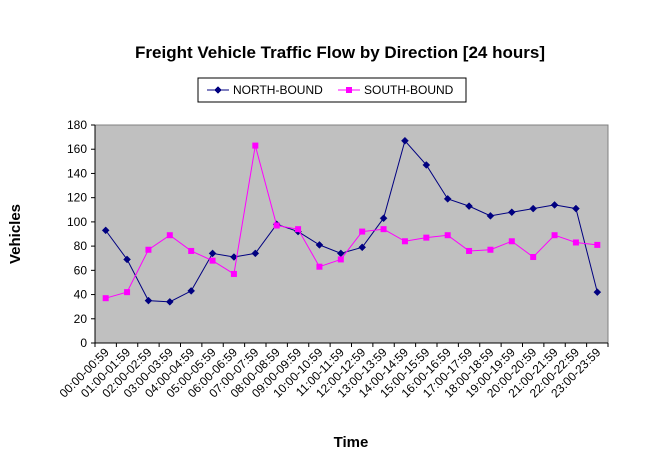  Describe the element at coordinates (15, 234) in the screenshot. I see `y-axis-title: Vehicles` at that location.